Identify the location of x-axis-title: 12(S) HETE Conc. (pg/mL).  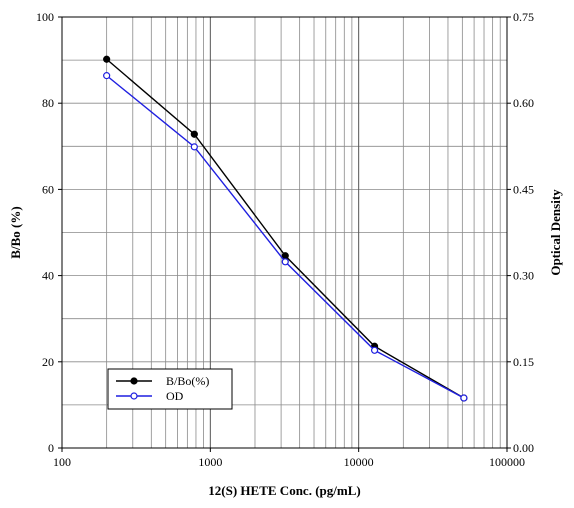
(284, 490).